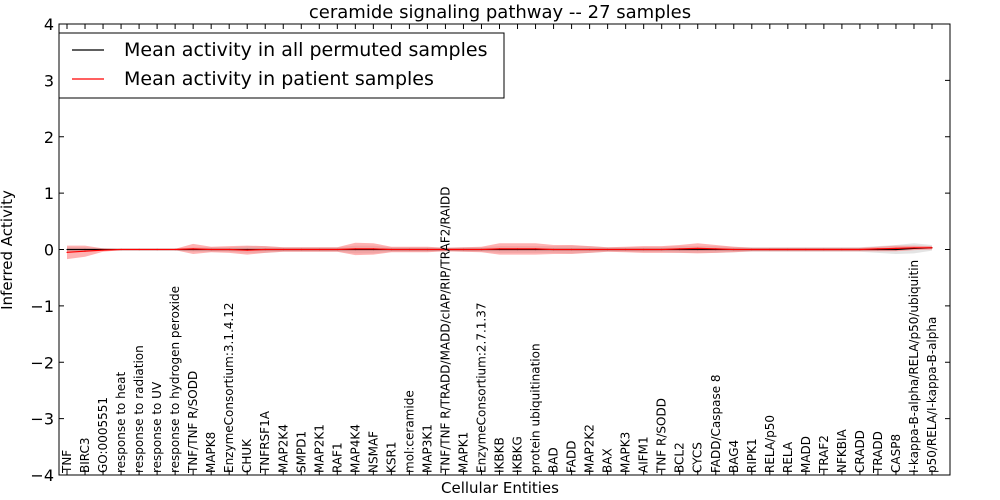 This screenshot has width=1000, height=500. What do you see at coordinates (842, 450) in the screenshot?
I see `x-category-label-43: NFKBIA` at bounding box center [842, 450].